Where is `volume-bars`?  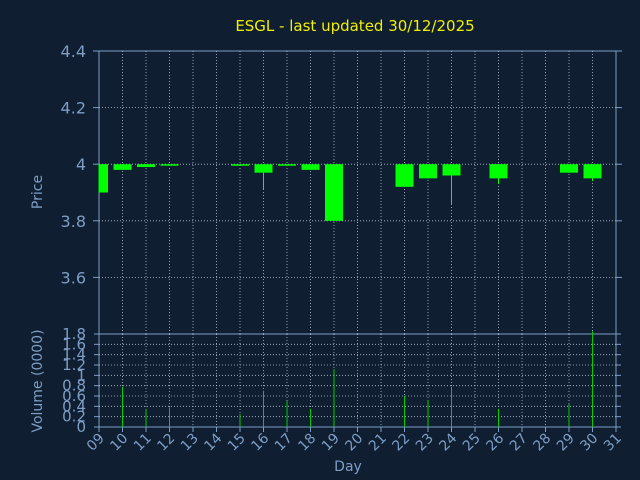 volume-bars is located at coordinates (357, 379).